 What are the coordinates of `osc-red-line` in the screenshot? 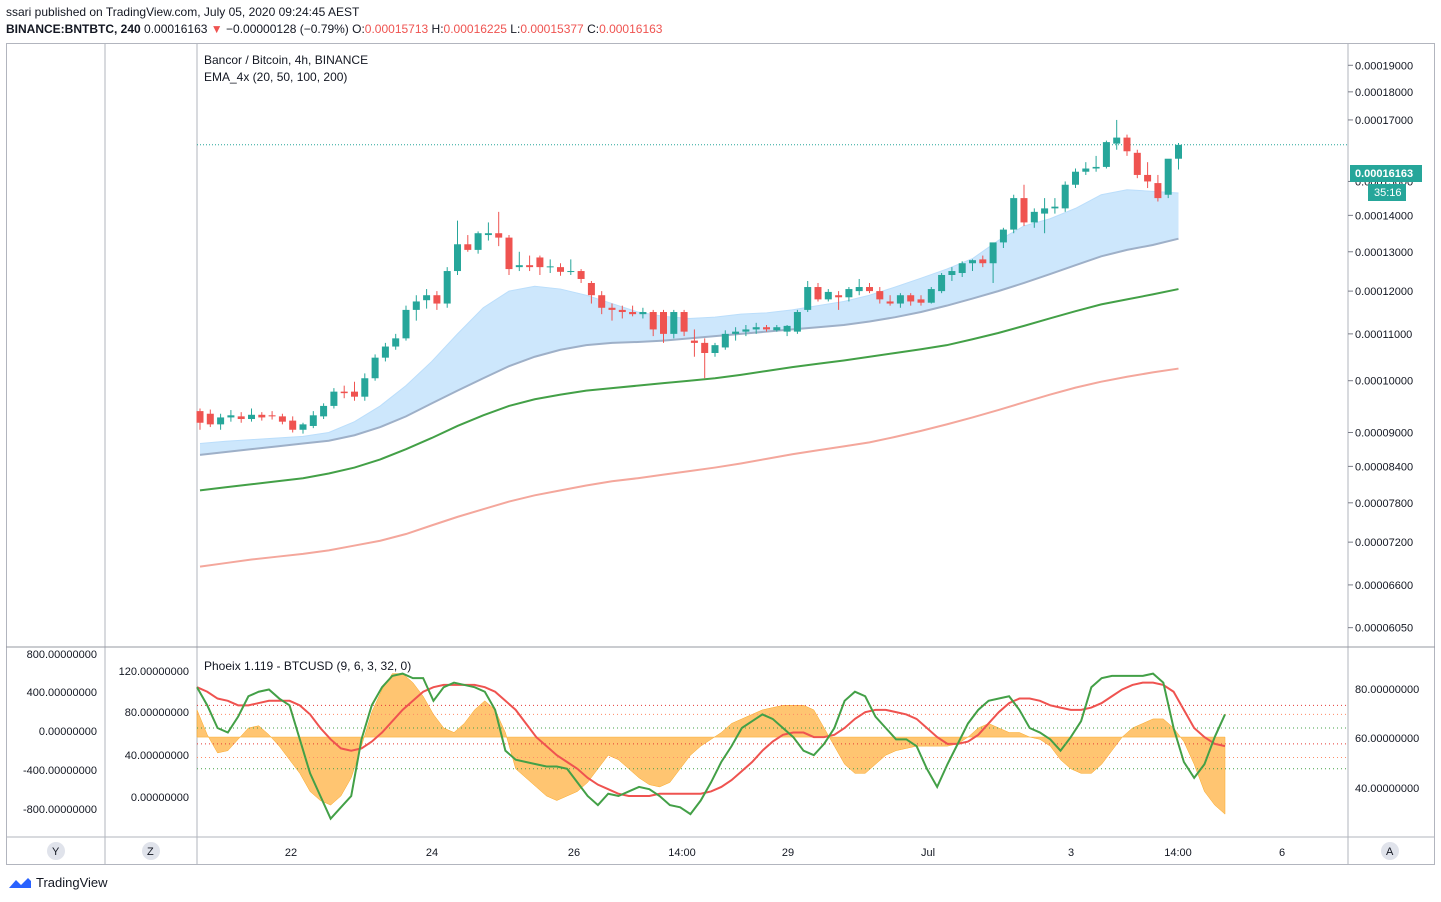 It's located at (711, 739).